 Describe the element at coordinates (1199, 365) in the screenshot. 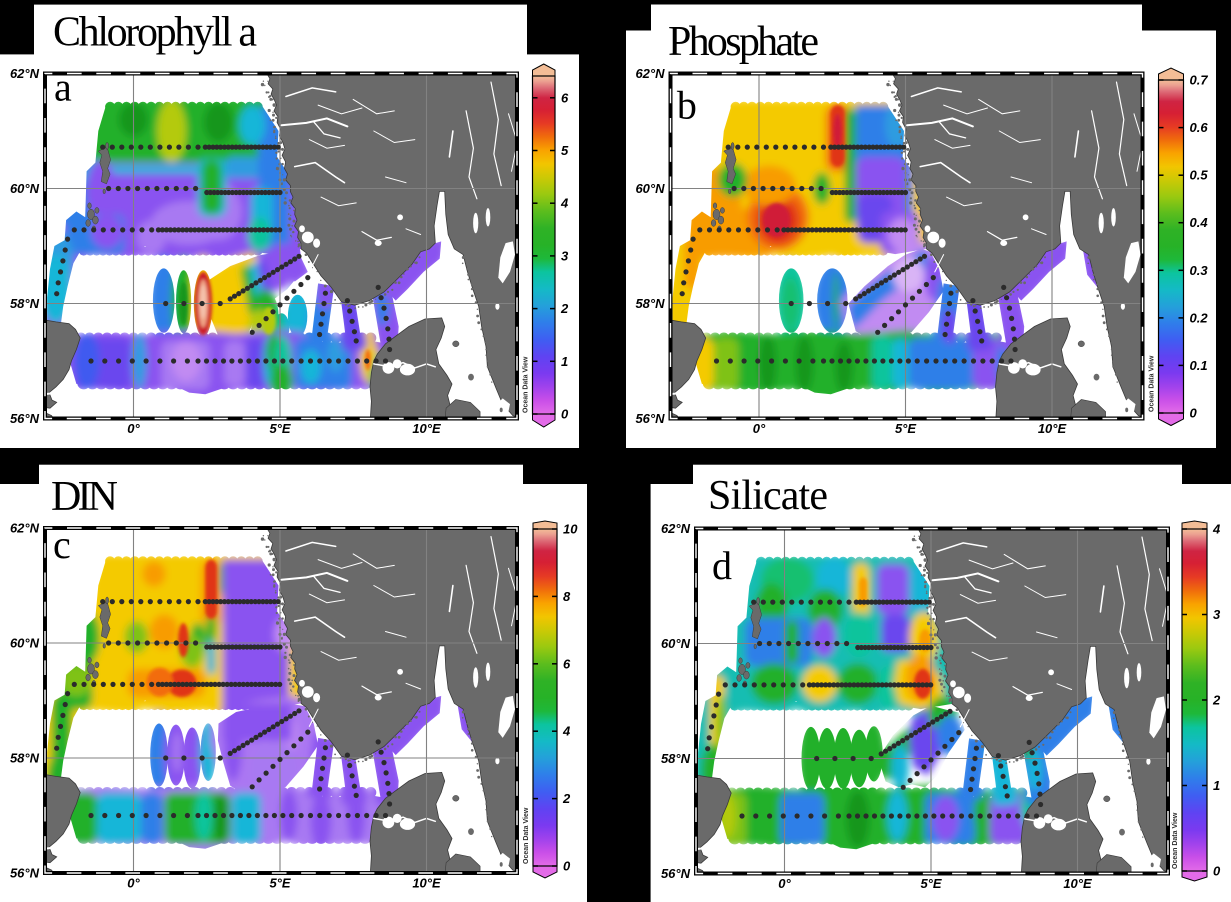

I see `svg-text: 0.1` at that location.